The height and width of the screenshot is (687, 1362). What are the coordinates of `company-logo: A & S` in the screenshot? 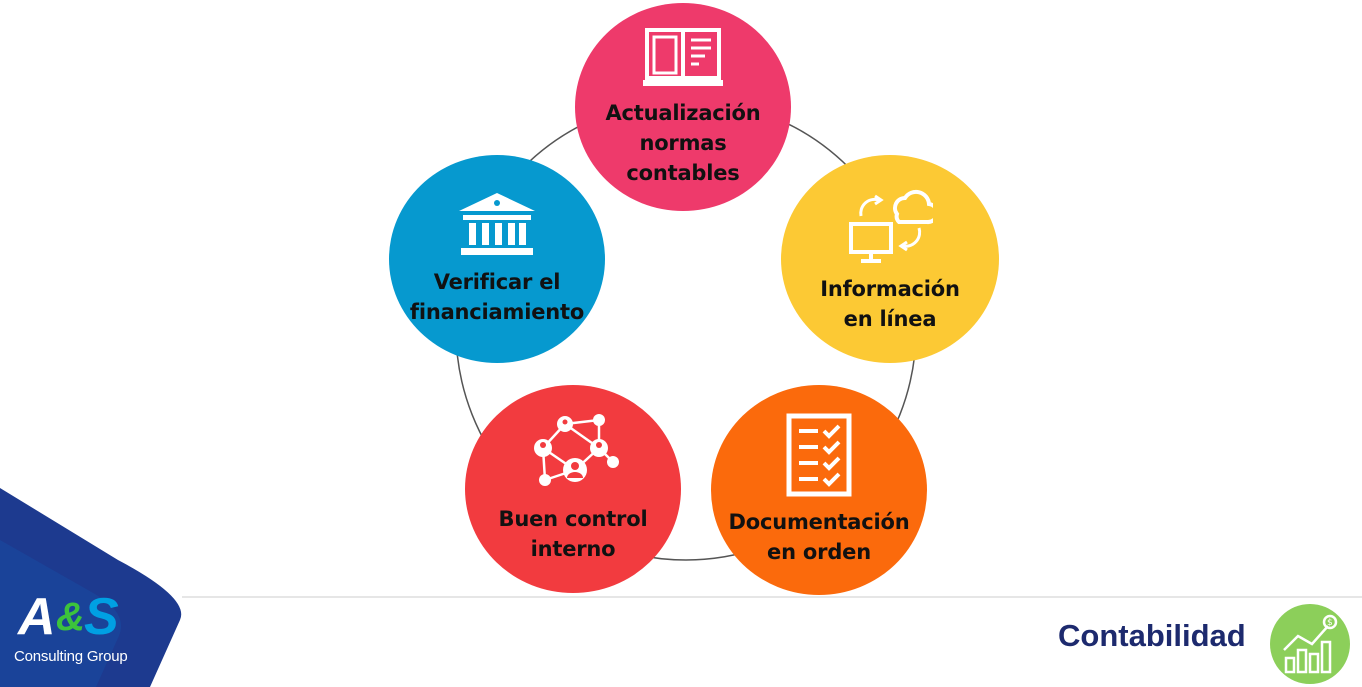 It's located at (91, 587).